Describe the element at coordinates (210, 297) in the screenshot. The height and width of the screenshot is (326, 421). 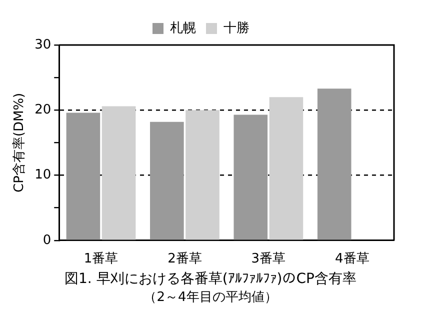
I see `text: （2～4年目の平均値）` at that location.